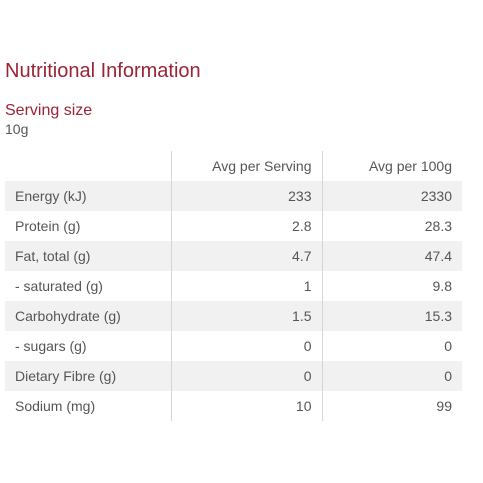 The width and height of the screenshot is (483, 483). What do you see at coordinates (59, 286) in the screenshot?
I see `nutrient-name: - saturated (g)` at bounding box center [59, 286].